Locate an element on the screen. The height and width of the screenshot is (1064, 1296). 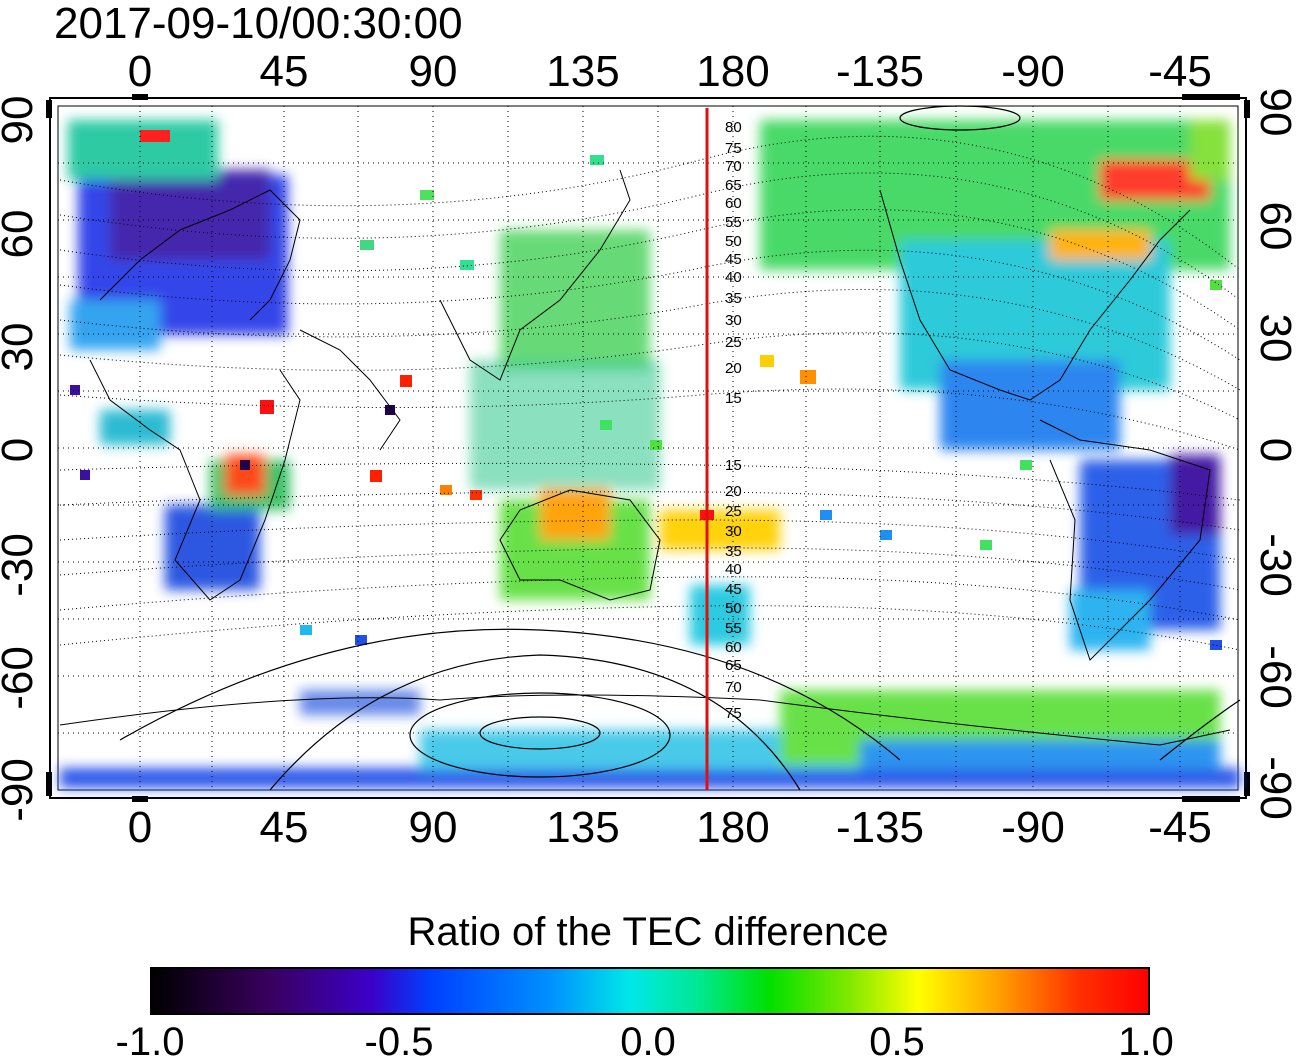
lon-label-top-m135: -135 is located at coordinates (880, 71).